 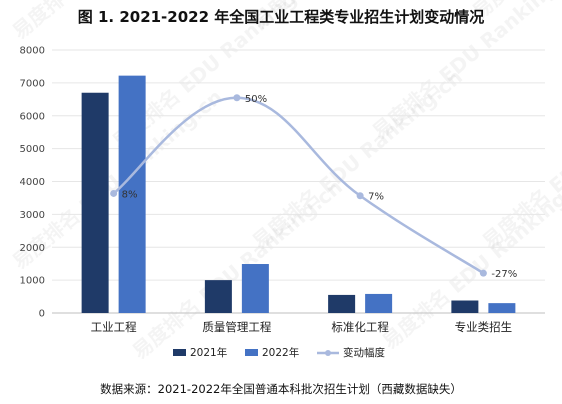 I want to click on watermark-text: 易度排名 EDU Ranking.cn, so click(x=117, y=22).